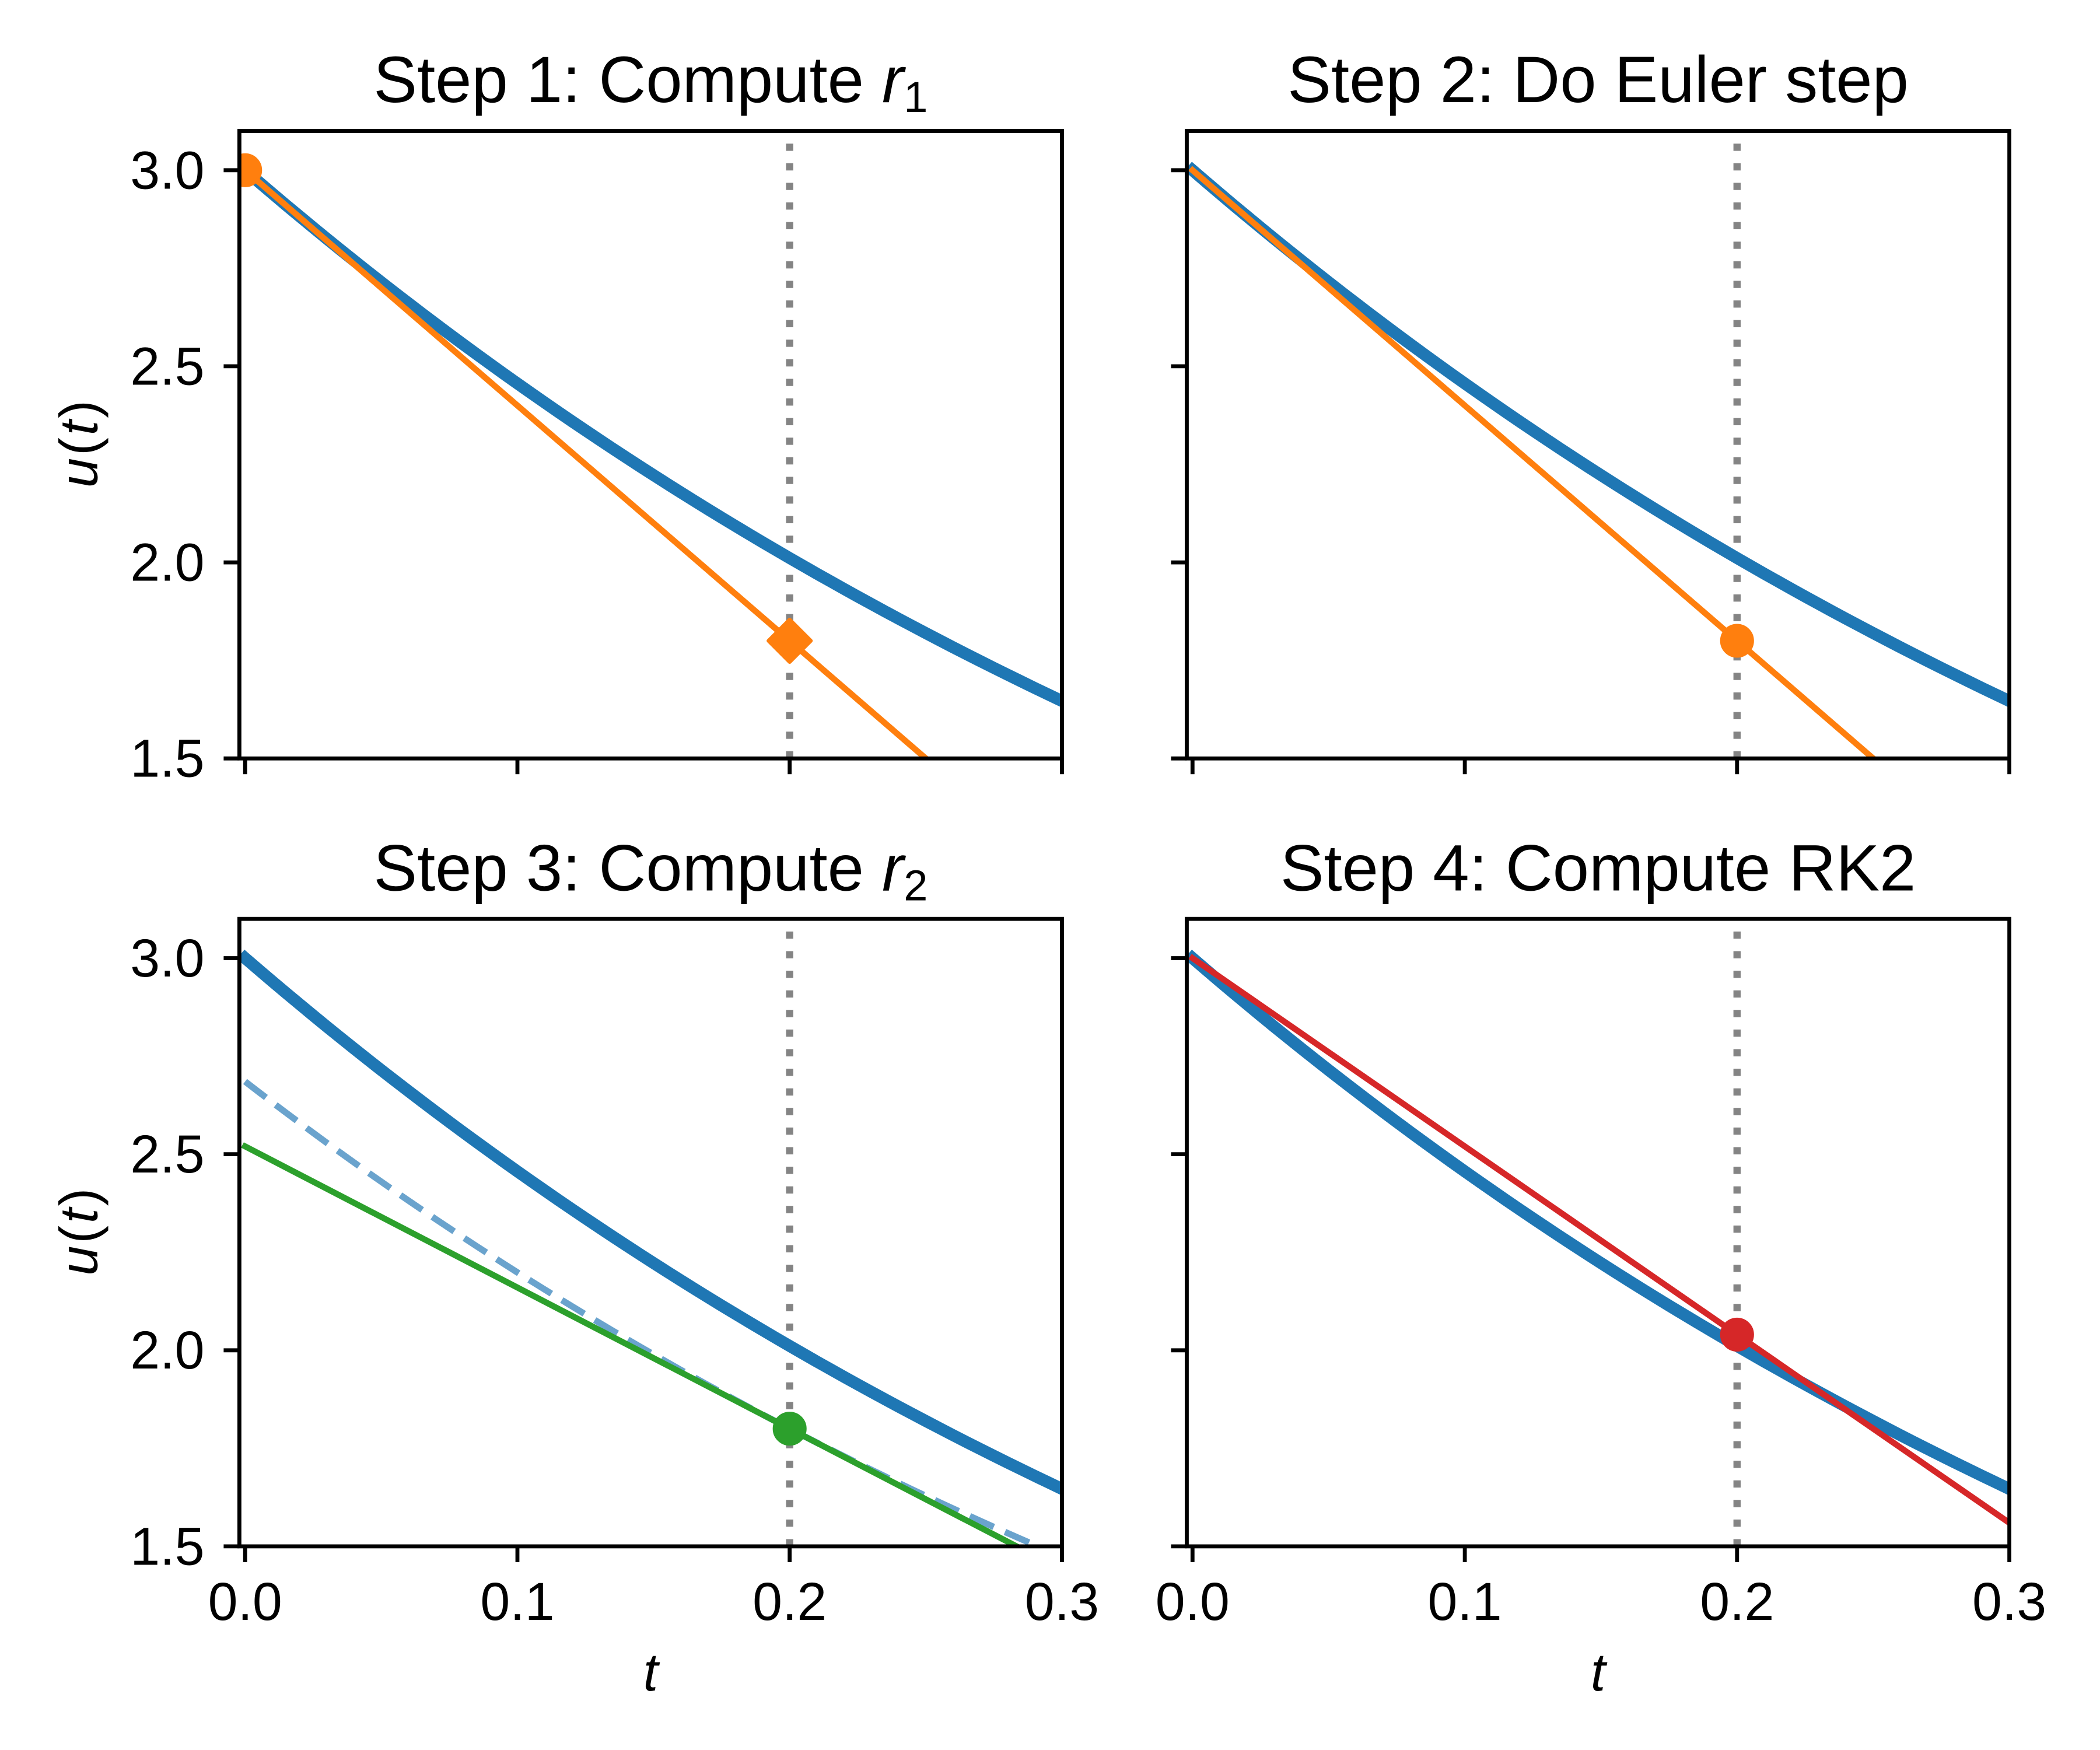 Image resolution: width=2100 pixels, height=1750 pixels. What do you see at coordinates (1598, 868) in the screenshot?
I see `svg-text: Step 4: Compute RK2` at bounding box center [1598, 868].